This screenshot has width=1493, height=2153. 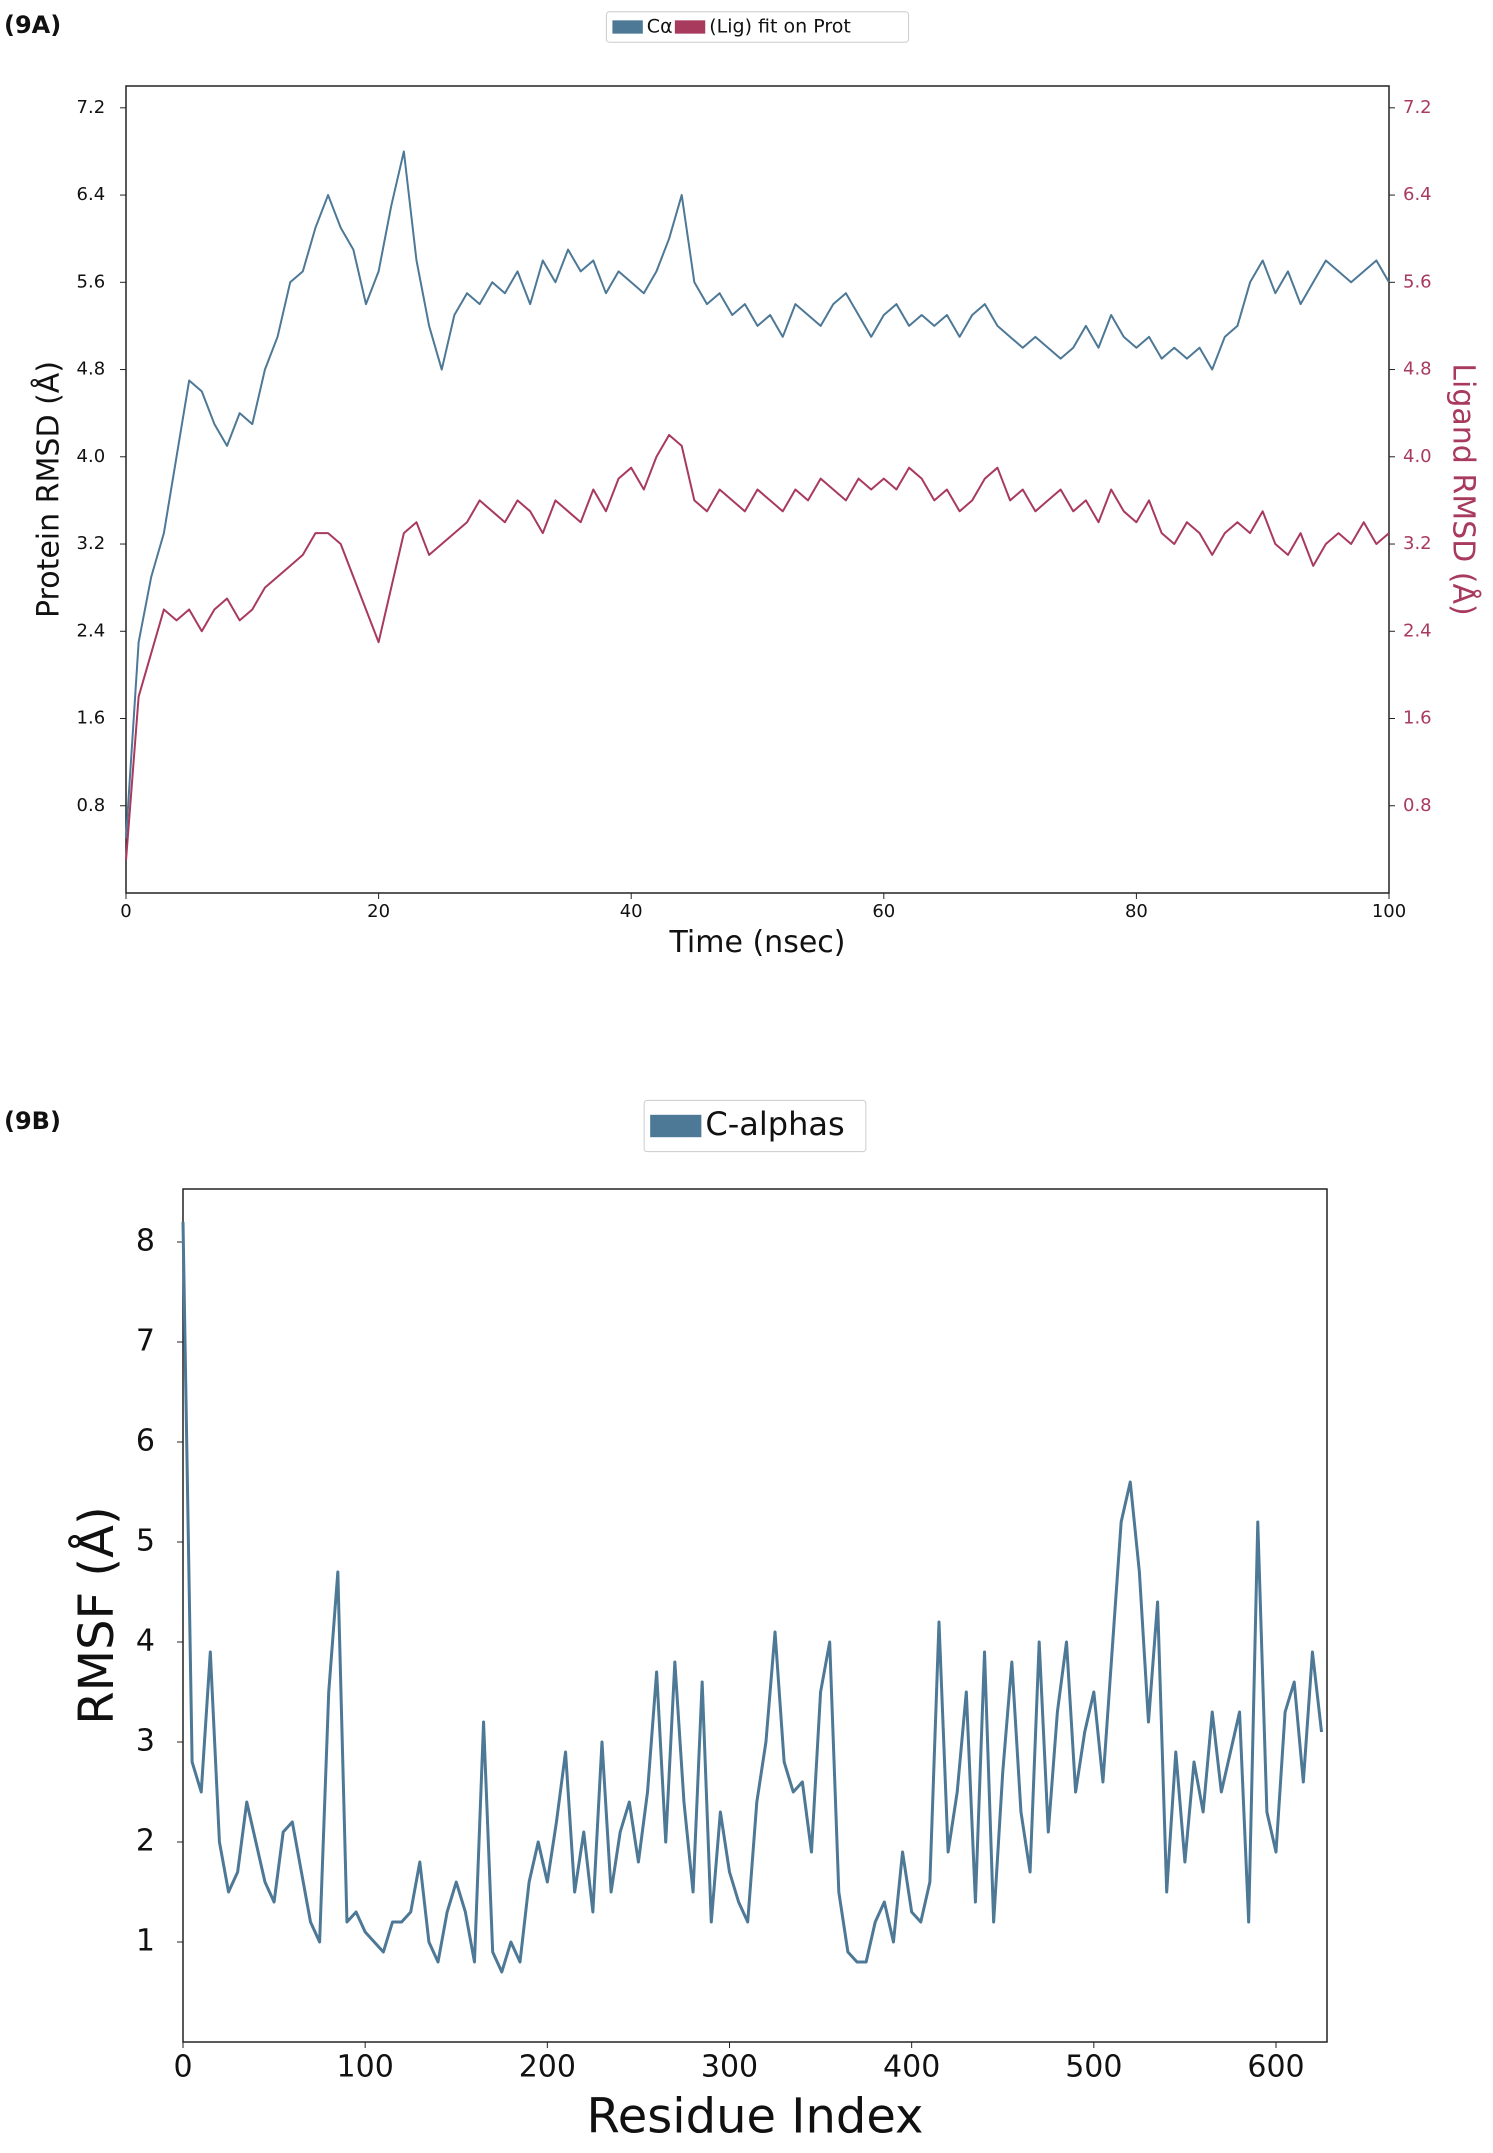 What do you see at coordinates (32, 25) in the screenshot?
I see `panel-label: (9A)` at bounding box center [32, 25].